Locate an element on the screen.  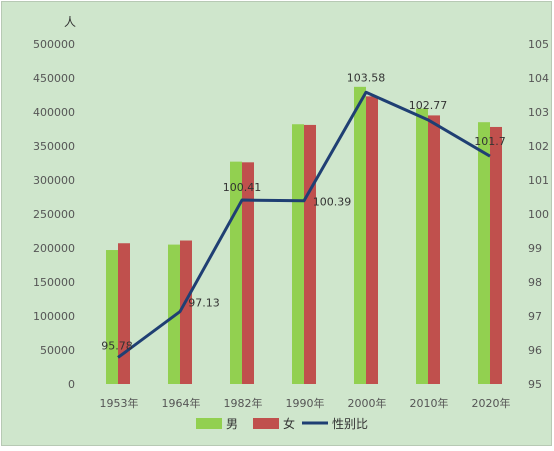
sex-ratio-data-label: 95.78 is located at coordinates (117, 345).